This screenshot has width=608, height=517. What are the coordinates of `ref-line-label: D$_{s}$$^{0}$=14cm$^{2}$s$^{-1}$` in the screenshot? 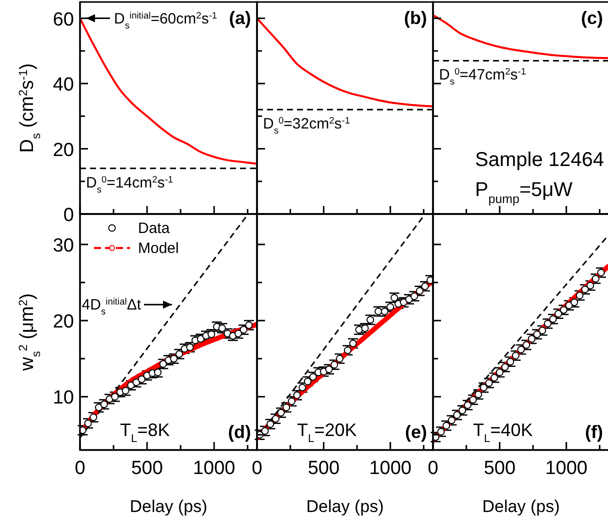 It's located at (130, 184).